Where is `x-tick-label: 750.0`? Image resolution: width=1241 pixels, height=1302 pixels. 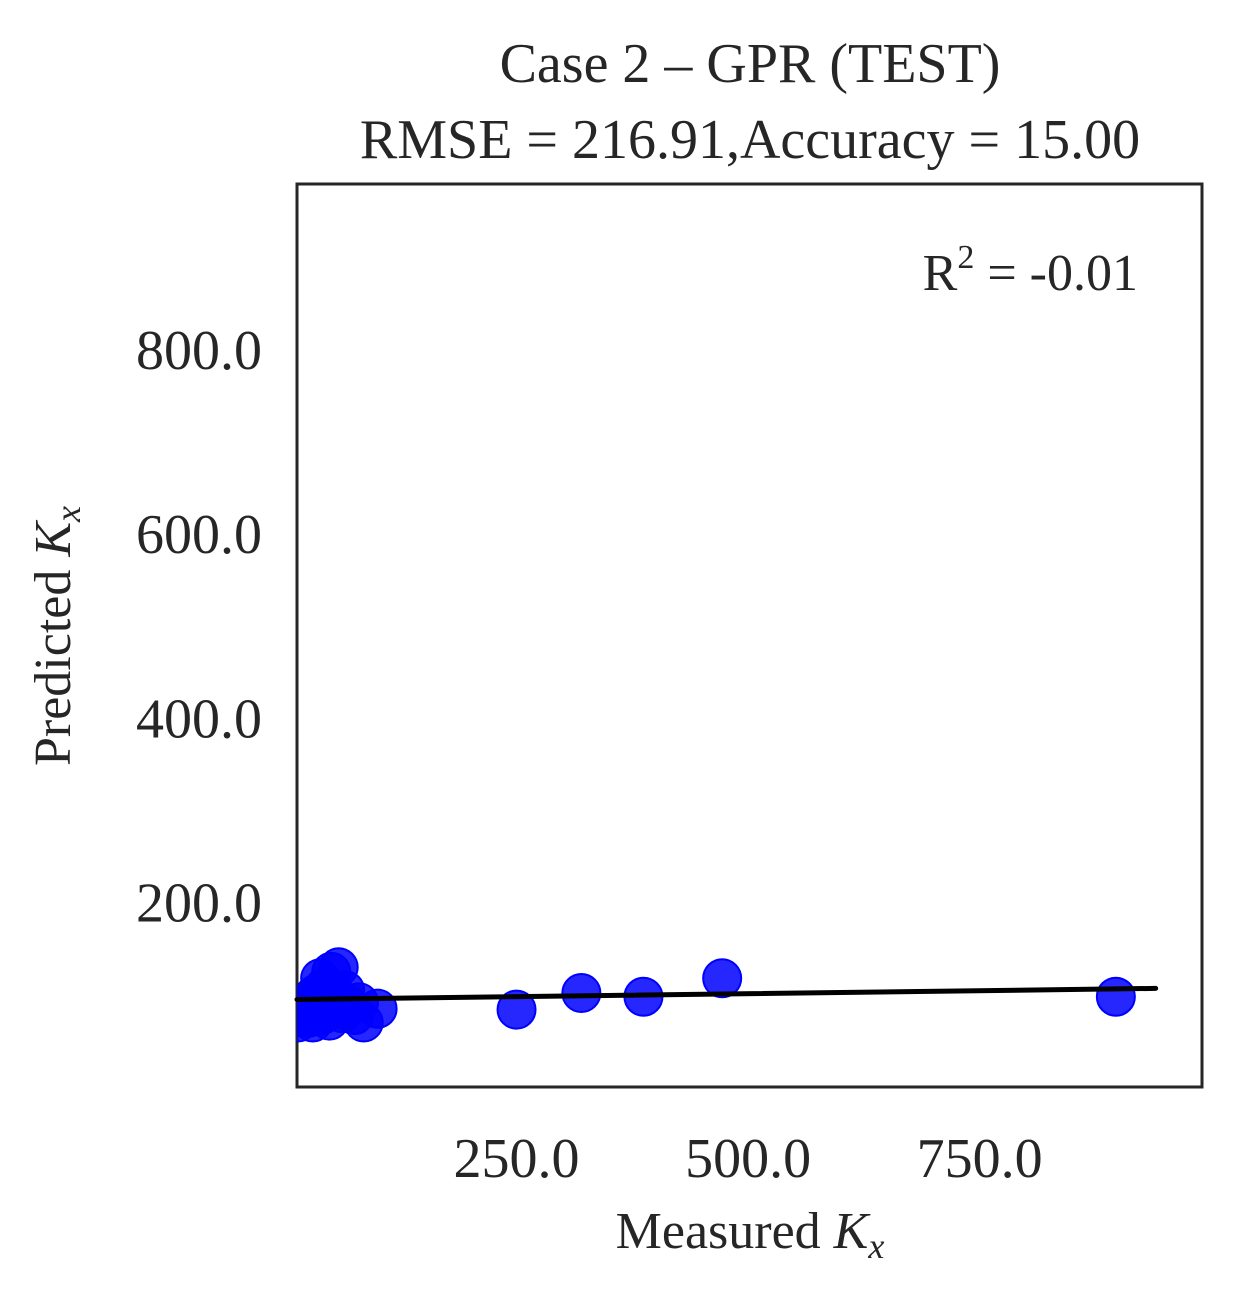
x-tick-label: 750.0 is located at coordinates (980, 1159).